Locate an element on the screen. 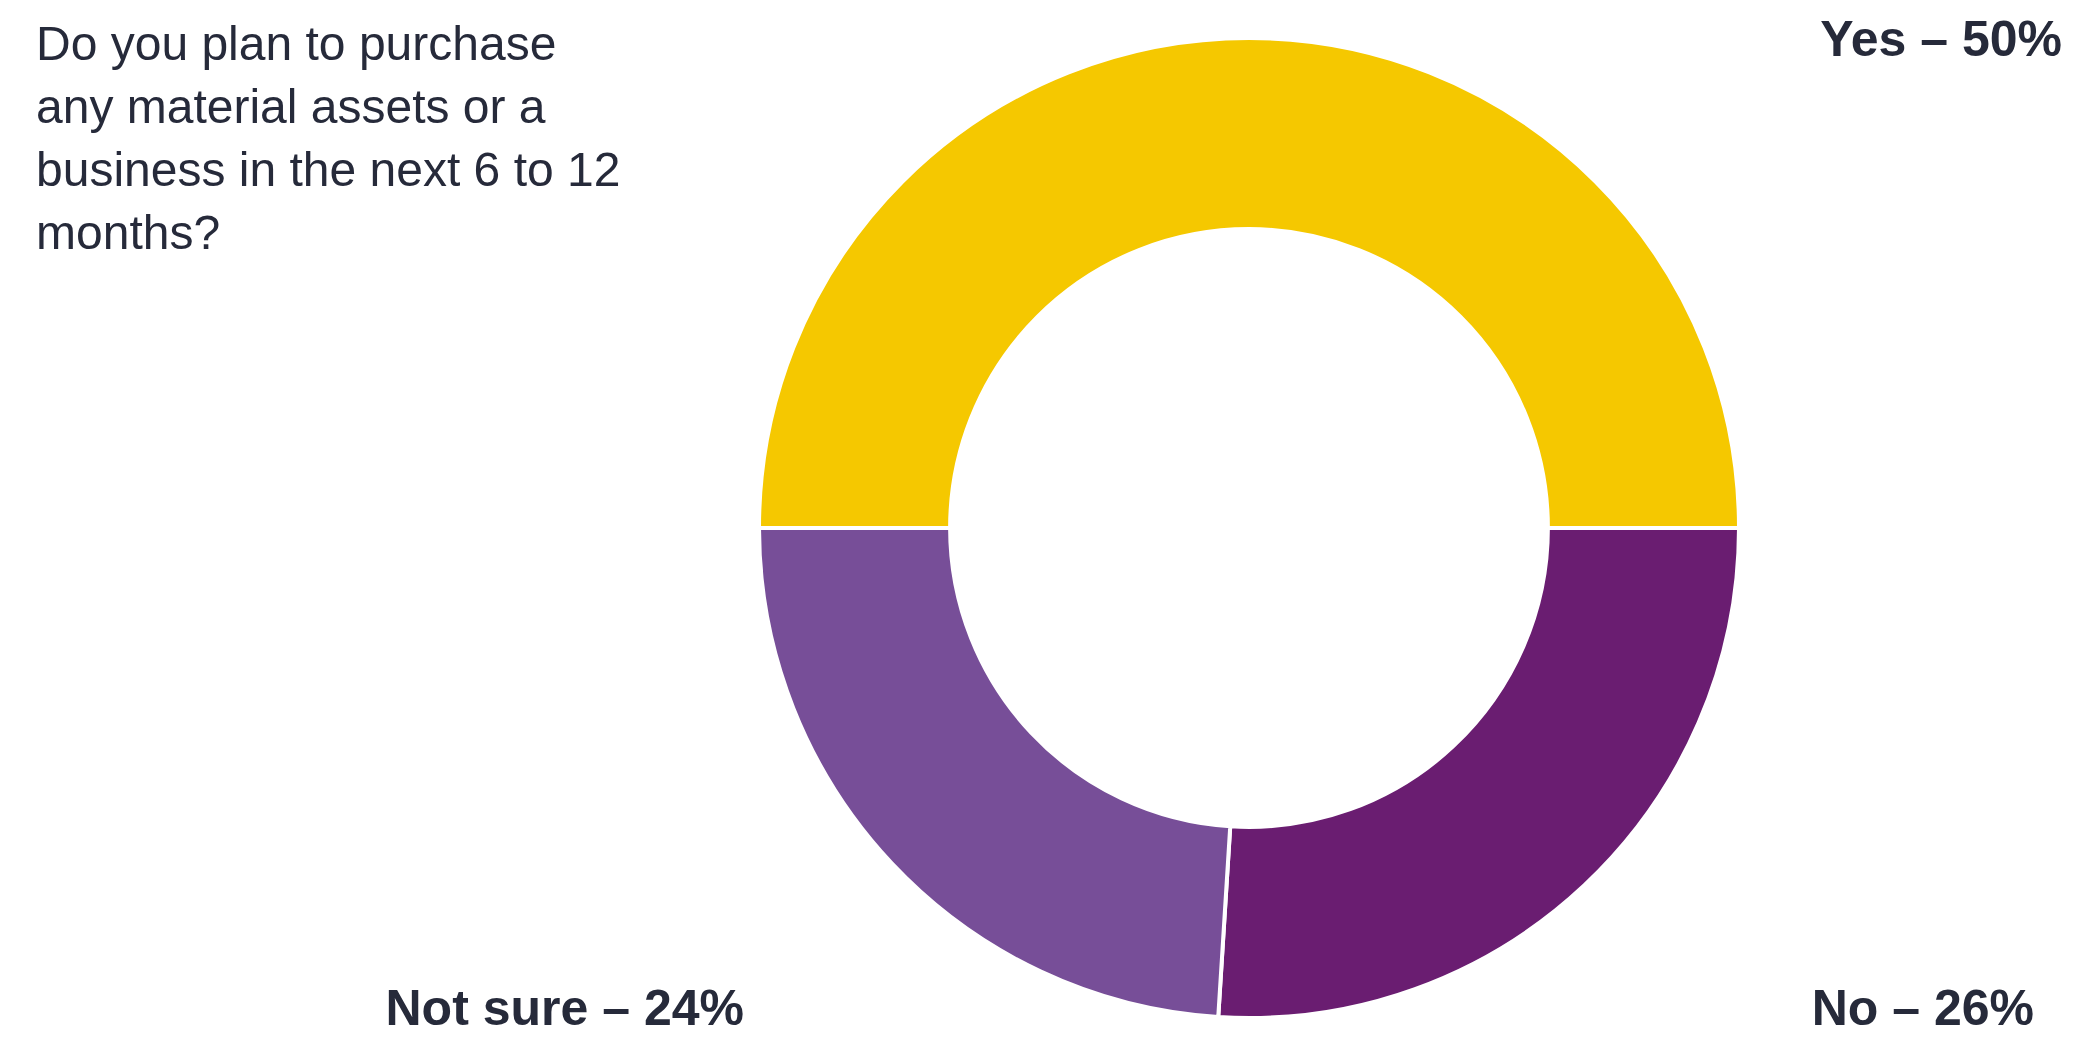  slice-label: Not sure – 24% is located at coordinates (564, 1008).